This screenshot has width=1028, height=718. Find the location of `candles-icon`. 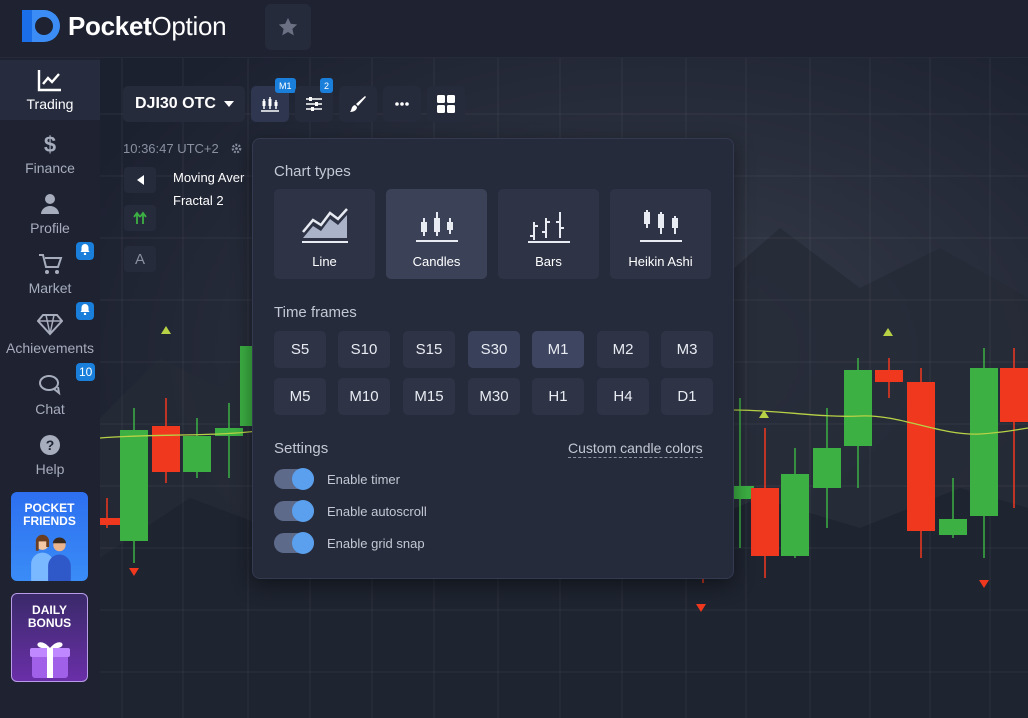

candles-icon is located at coordinates (270, 104).